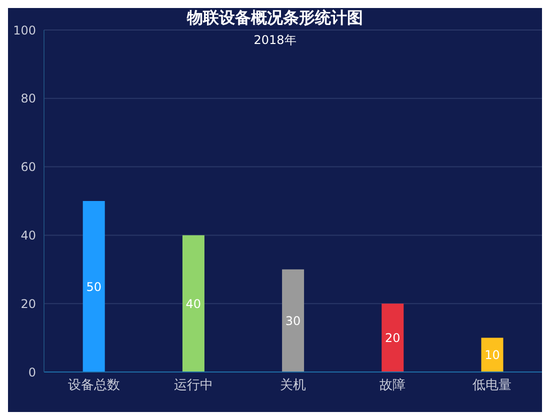  Describe the element at coordinates (28, 99) in the screenshot. I see `y-tick-label: 80` at that location.